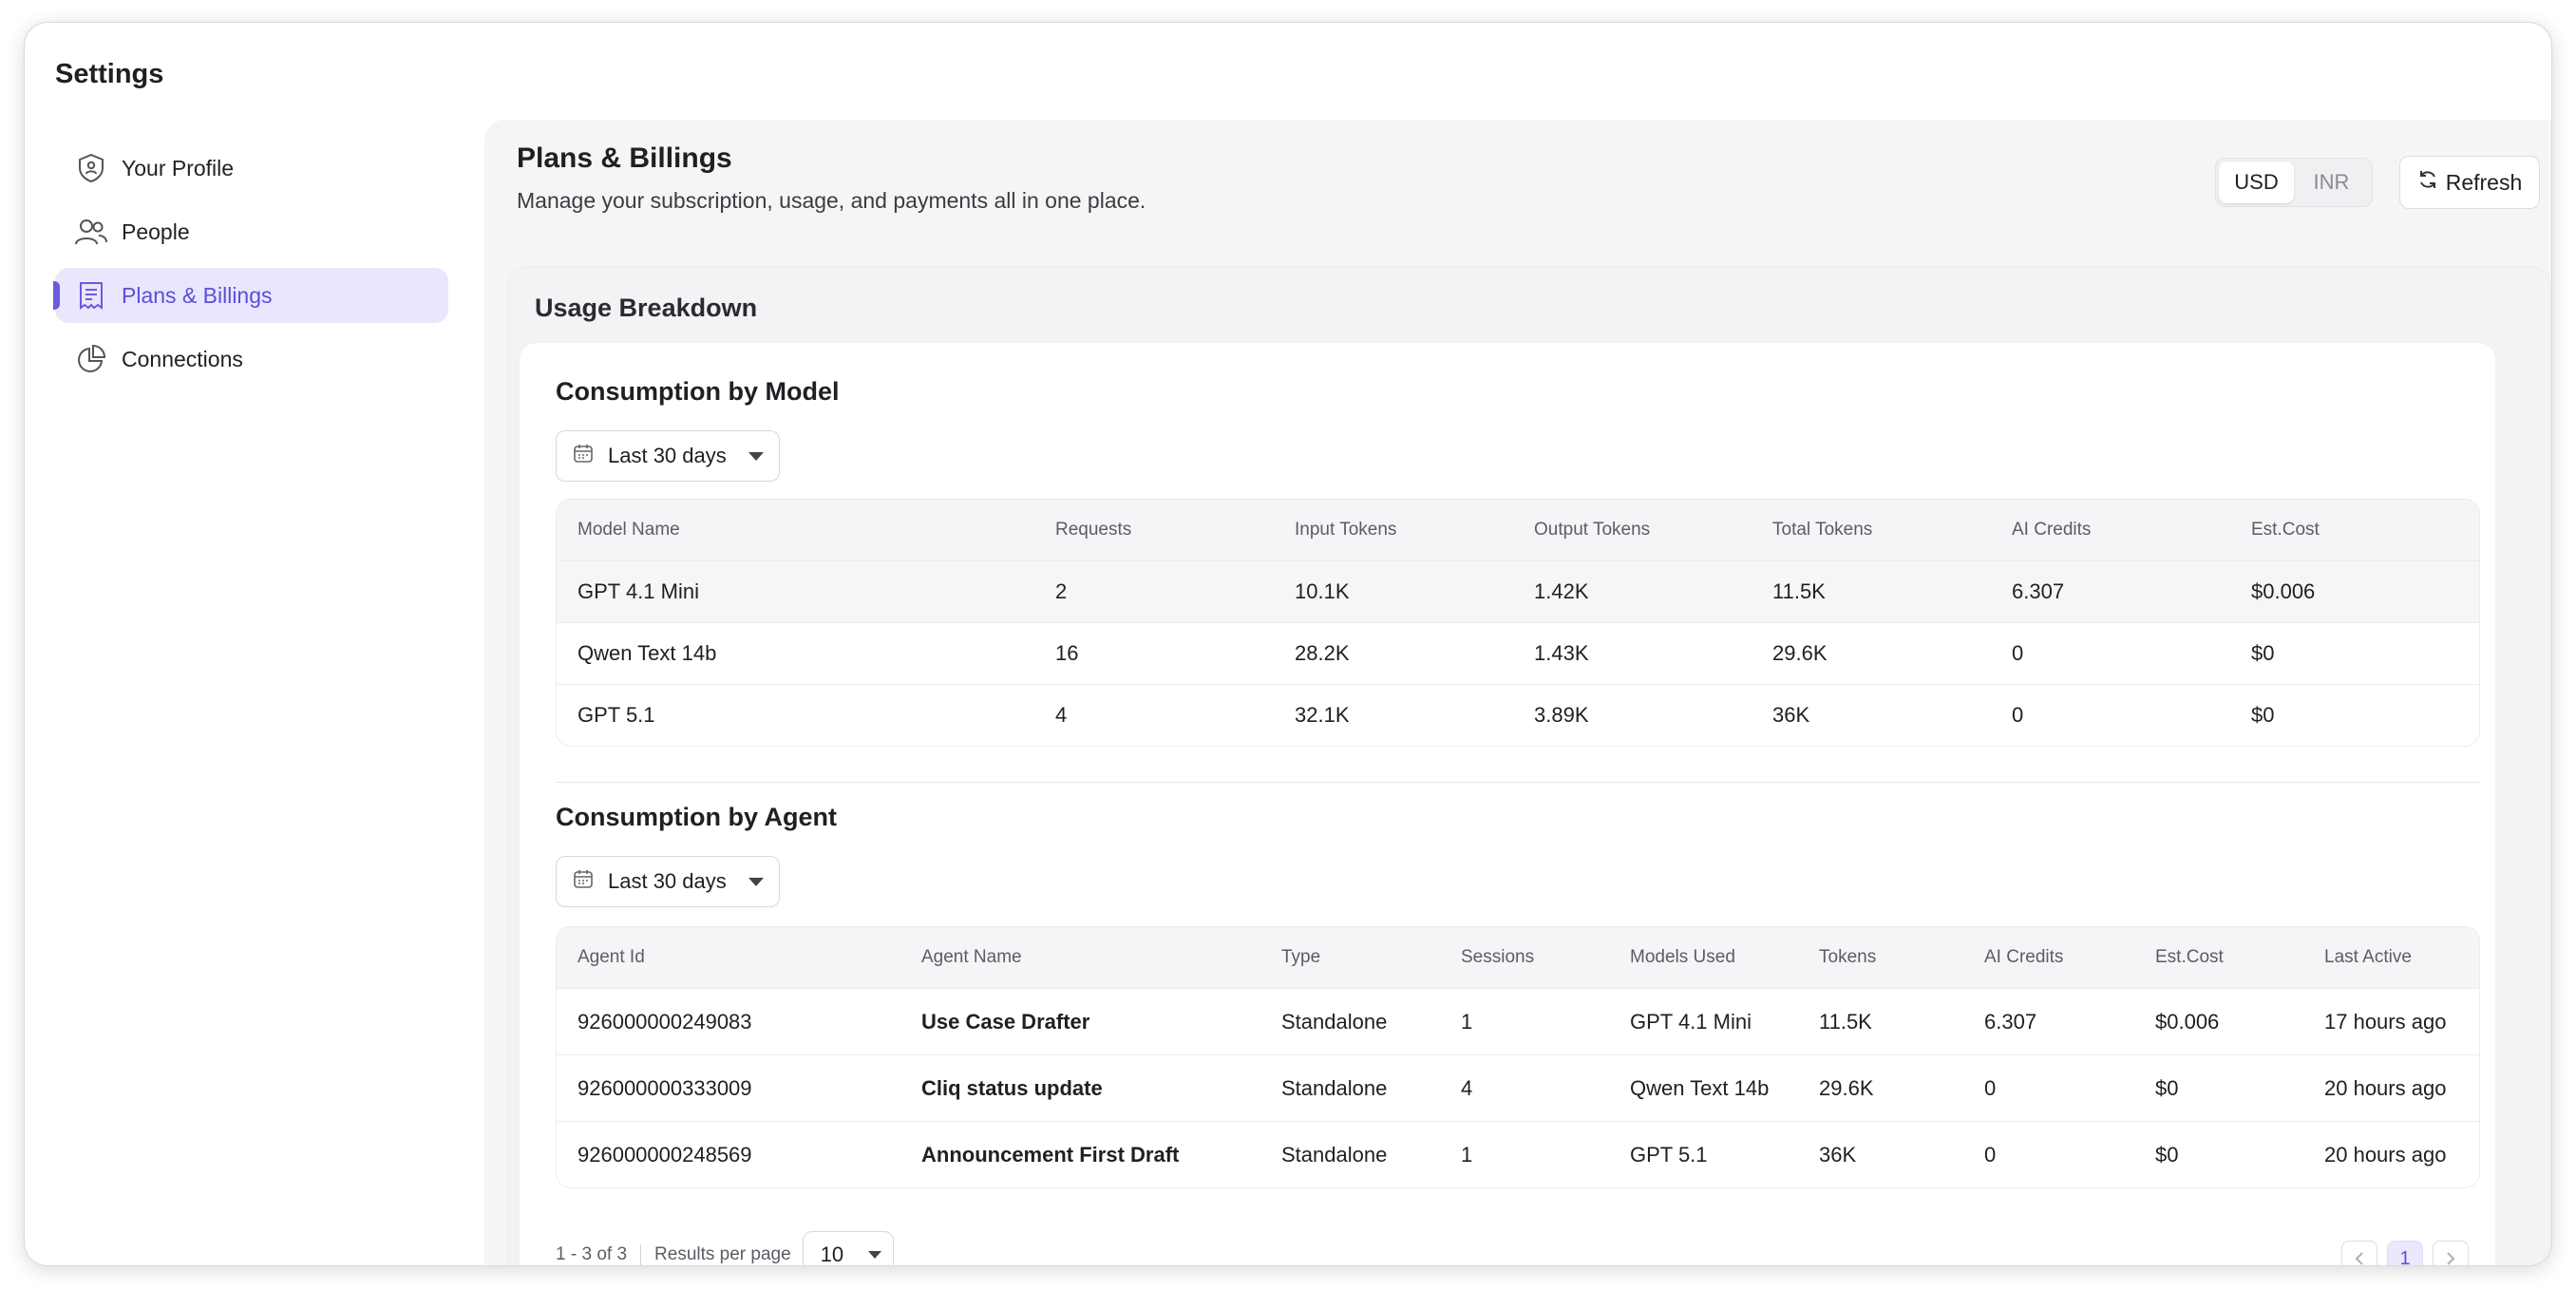  I want to click on agent-section-title: Consumption by Agent, so click(696, 817).